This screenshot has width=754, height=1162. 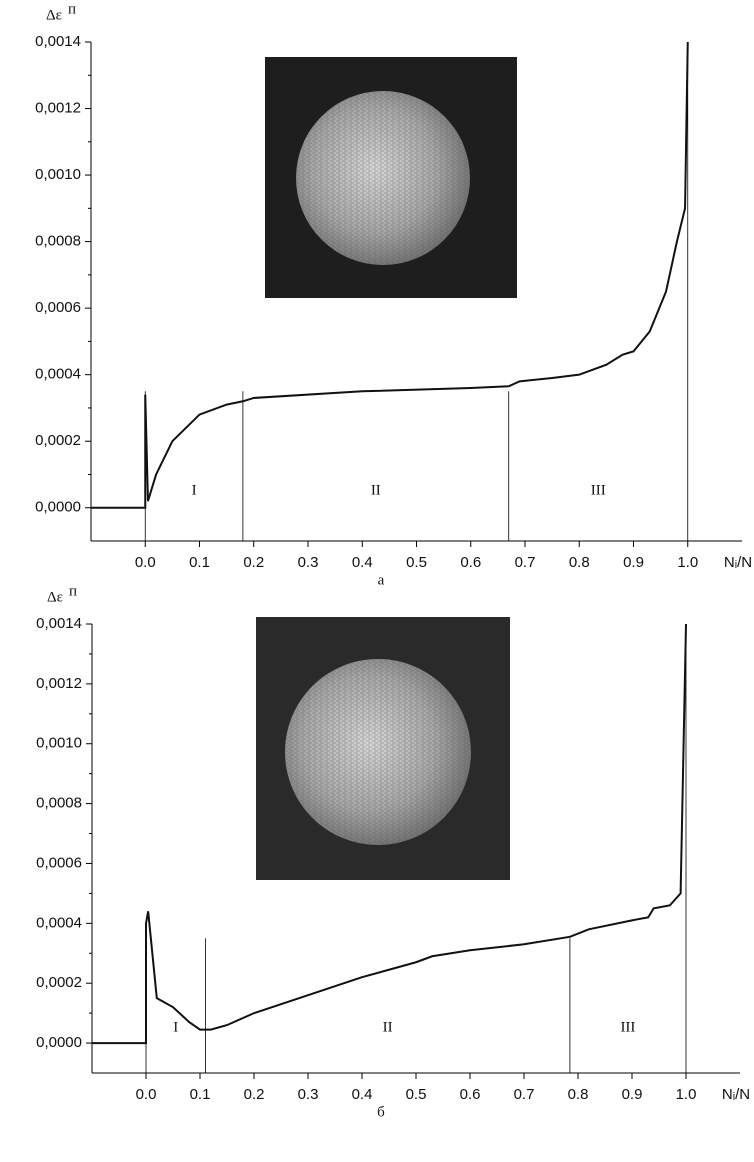 What do you see at coordinates (381, 580) in the screenshot?
I see `caption: а` at bounding box center [381, 580].